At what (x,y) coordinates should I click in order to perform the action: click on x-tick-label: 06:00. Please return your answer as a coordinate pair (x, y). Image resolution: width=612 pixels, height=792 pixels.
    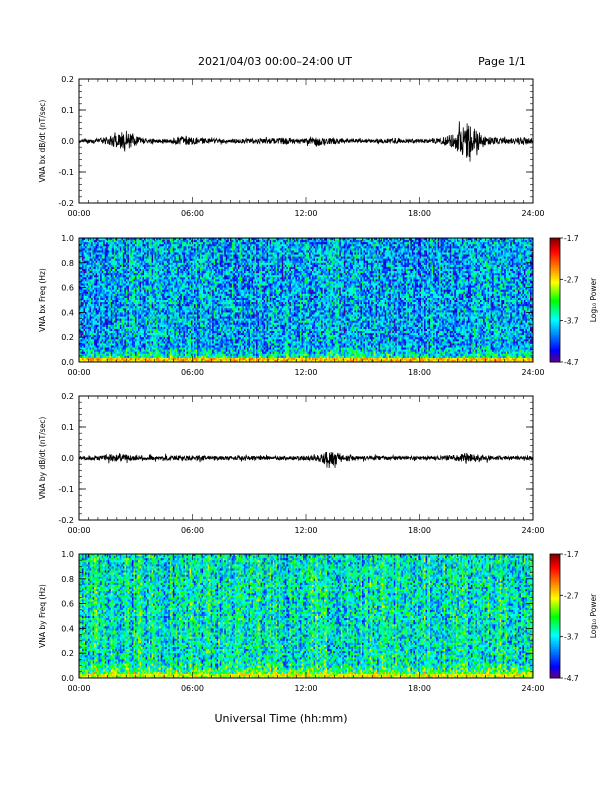
    Looking at the image, I should click on (192, 213).